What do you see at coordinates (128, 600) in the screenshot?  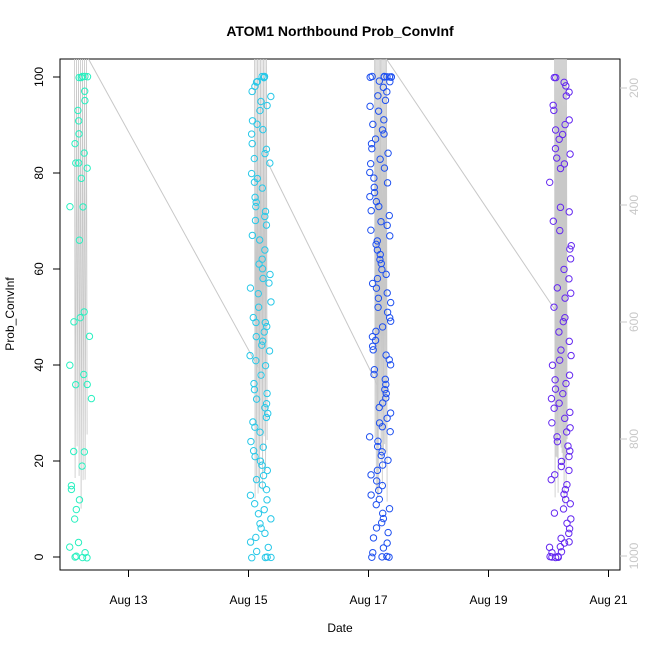 I see `x-tick-label: Aug 13` at bounding box center [128, 600].